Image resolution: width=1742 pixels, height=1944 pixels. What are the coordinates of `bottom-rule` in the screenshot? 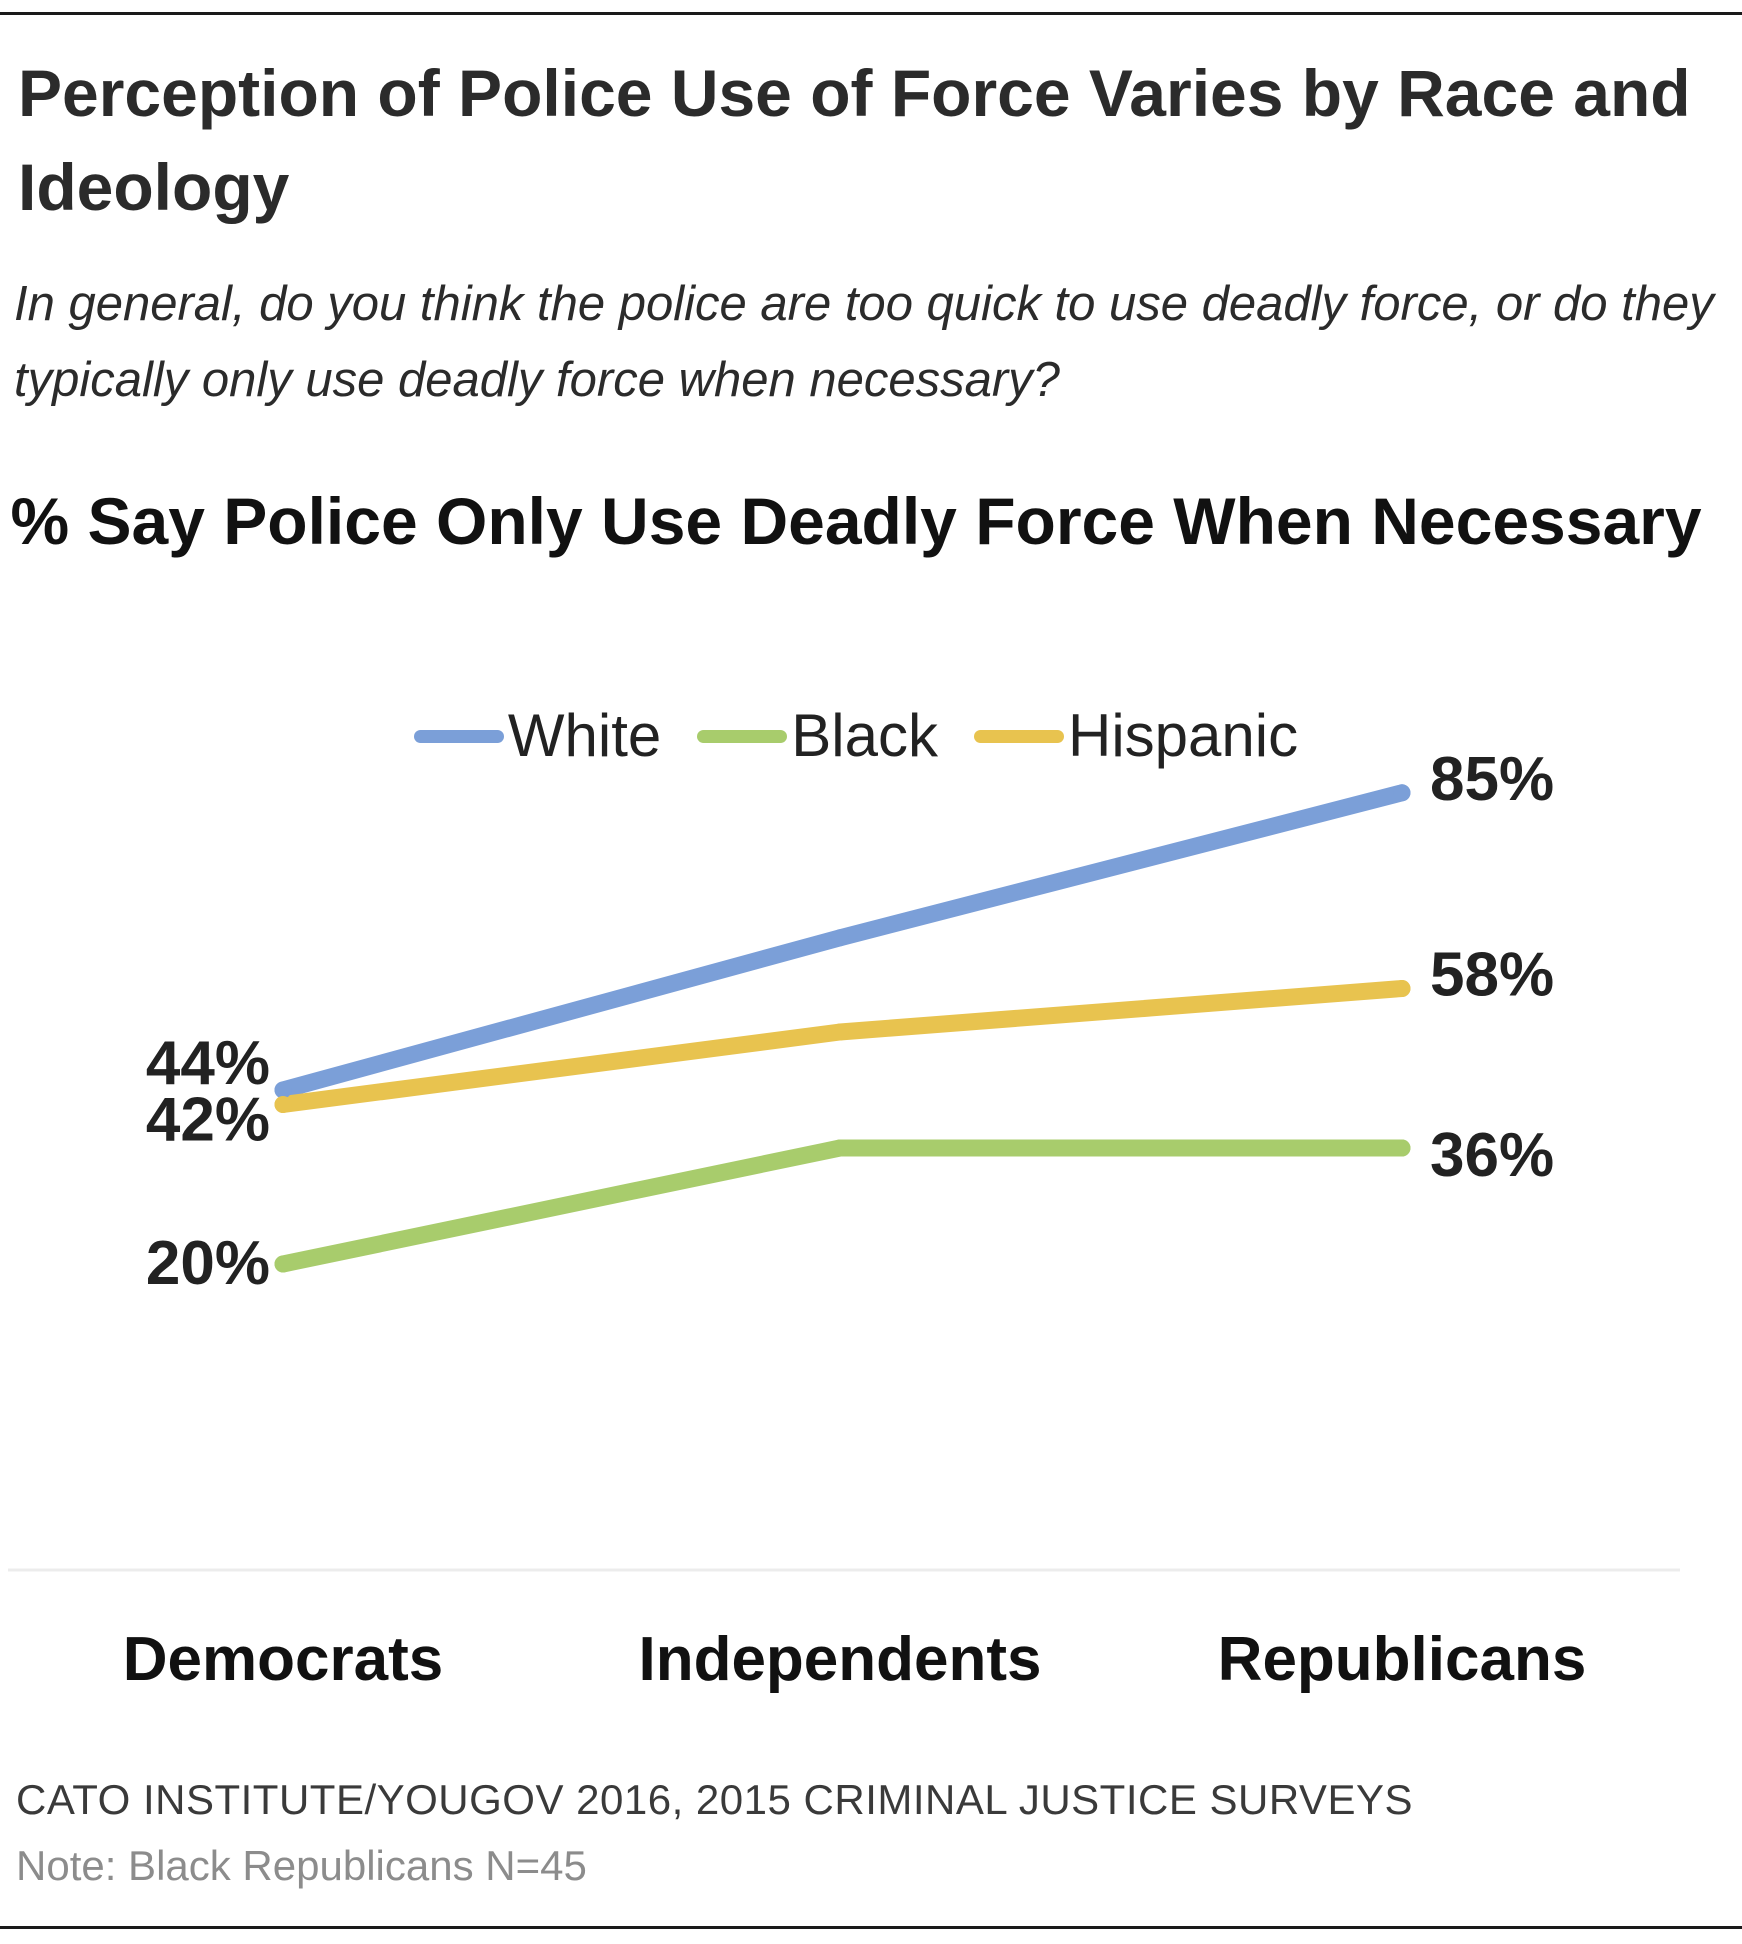 It's located at (871, 1927).